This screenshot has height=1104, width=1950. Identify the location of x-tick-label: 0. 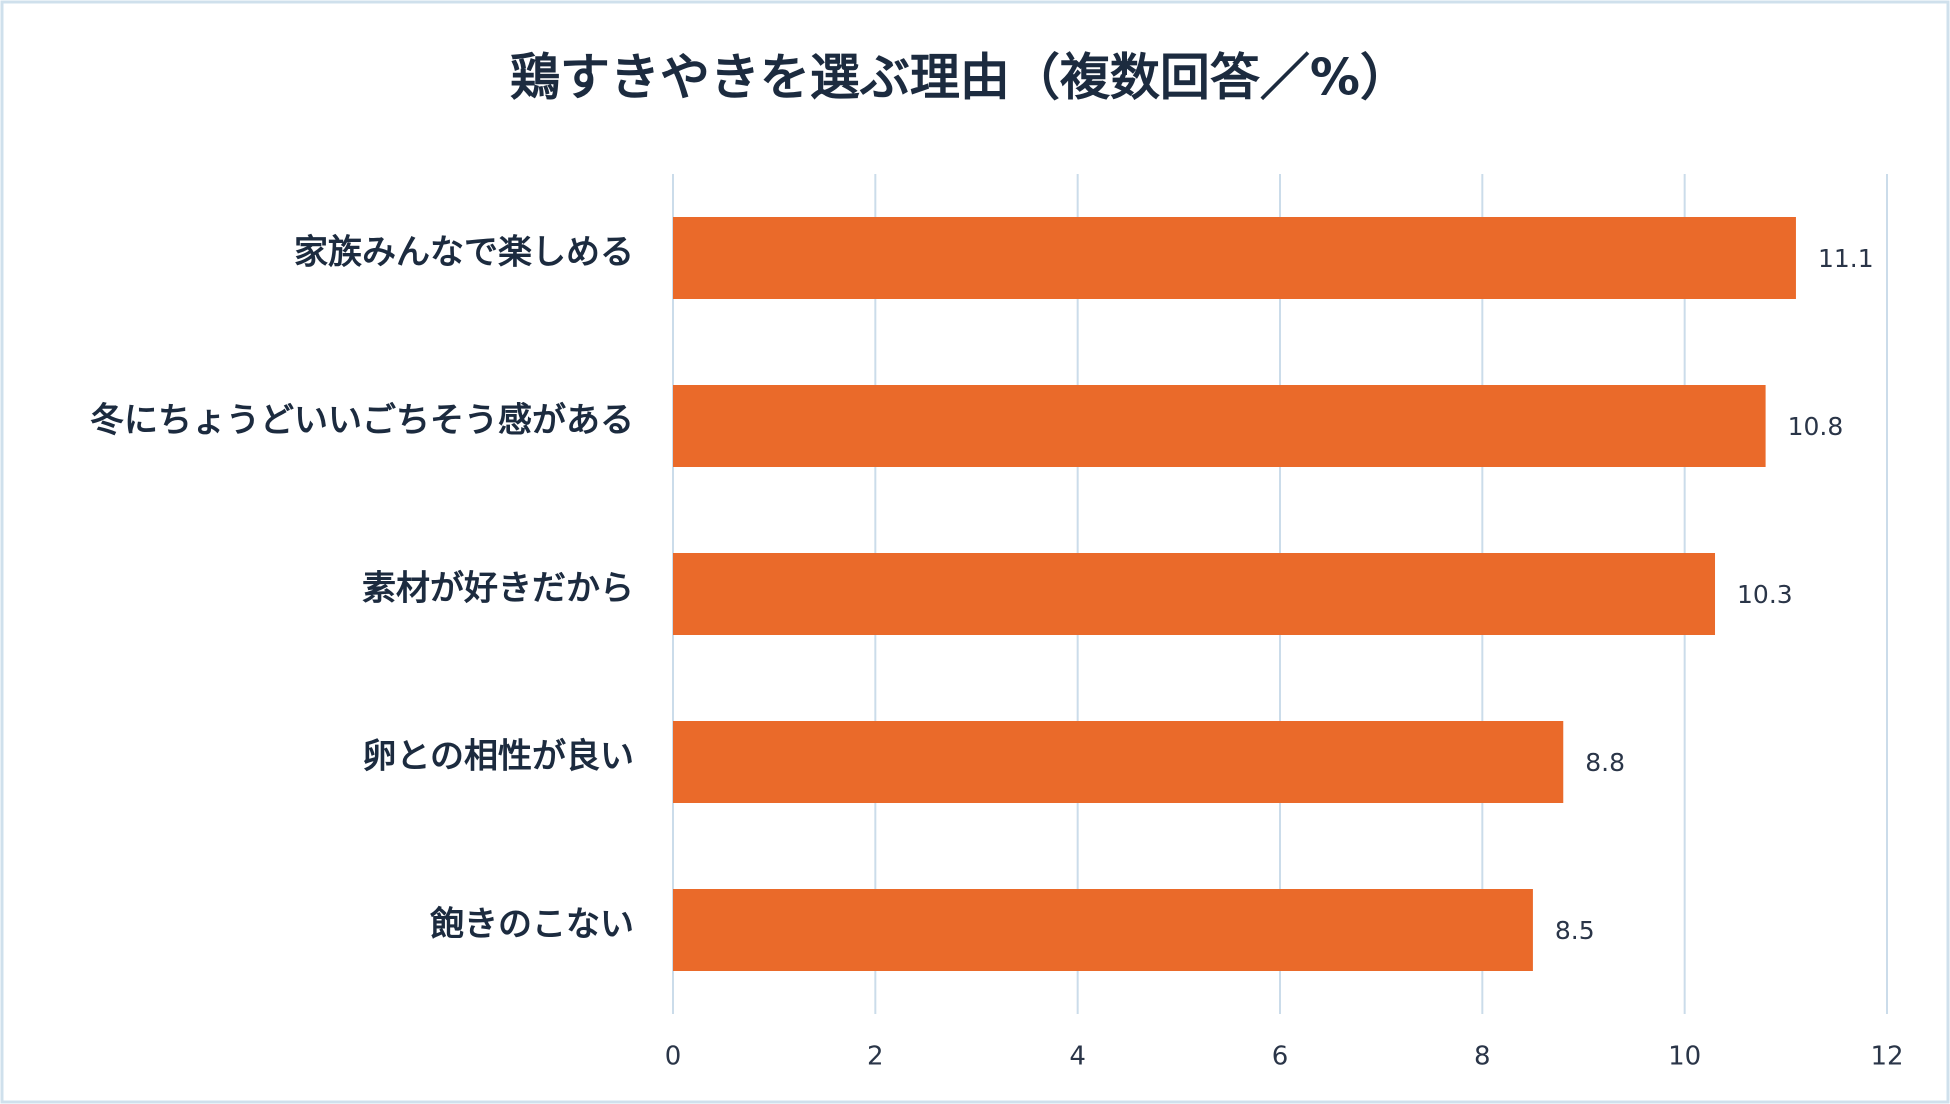
(673, 1057).